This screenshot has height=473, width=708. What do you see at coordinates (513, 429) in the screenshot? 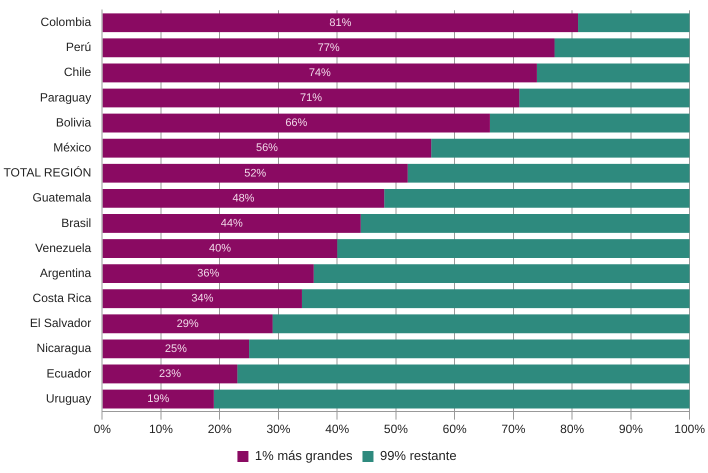
I see `x-tick-label: 70%` at bounding box center [513, 429].